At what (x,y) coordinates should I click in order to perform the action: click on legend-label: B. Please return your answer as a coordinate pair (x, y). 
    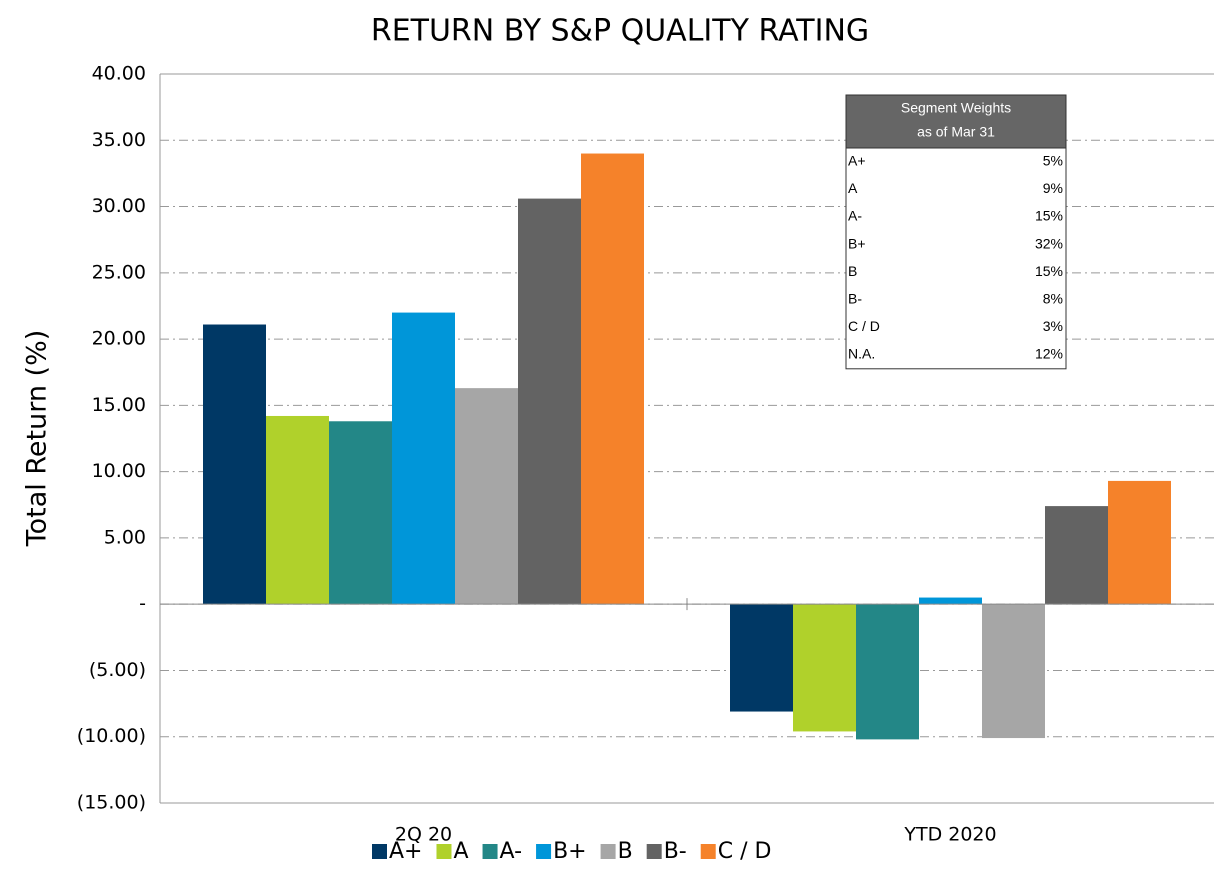
    Looking at the image, I should click on (625, 851).